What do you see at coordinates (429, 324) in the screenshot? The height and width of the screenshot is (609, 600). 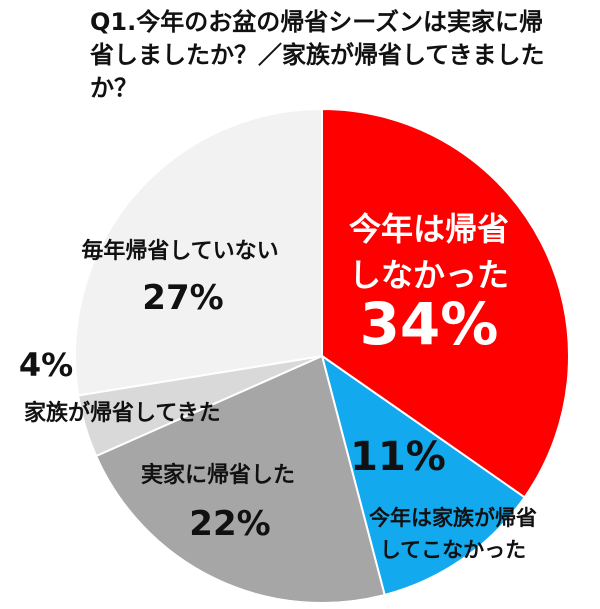 I see `slice-percent-not-returned: 34%` at bounding box center [429, 324].